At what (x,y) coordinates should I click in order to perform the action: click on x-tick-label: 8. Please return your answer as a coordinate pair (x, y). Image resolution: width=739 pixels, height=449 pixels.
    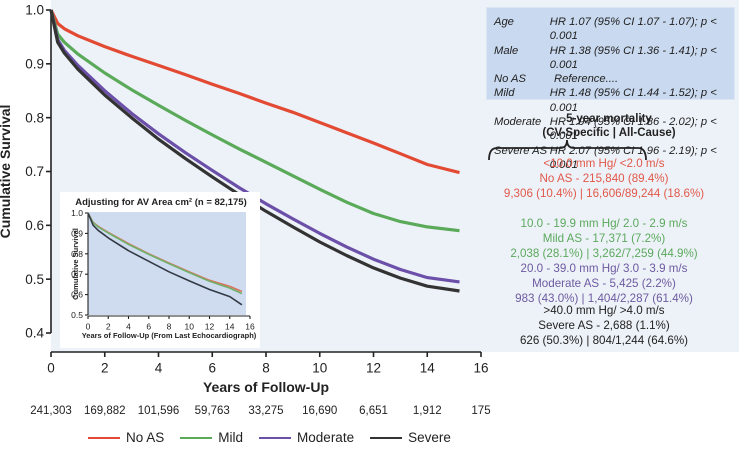
    Looking at the image, I should click on (266, 368).